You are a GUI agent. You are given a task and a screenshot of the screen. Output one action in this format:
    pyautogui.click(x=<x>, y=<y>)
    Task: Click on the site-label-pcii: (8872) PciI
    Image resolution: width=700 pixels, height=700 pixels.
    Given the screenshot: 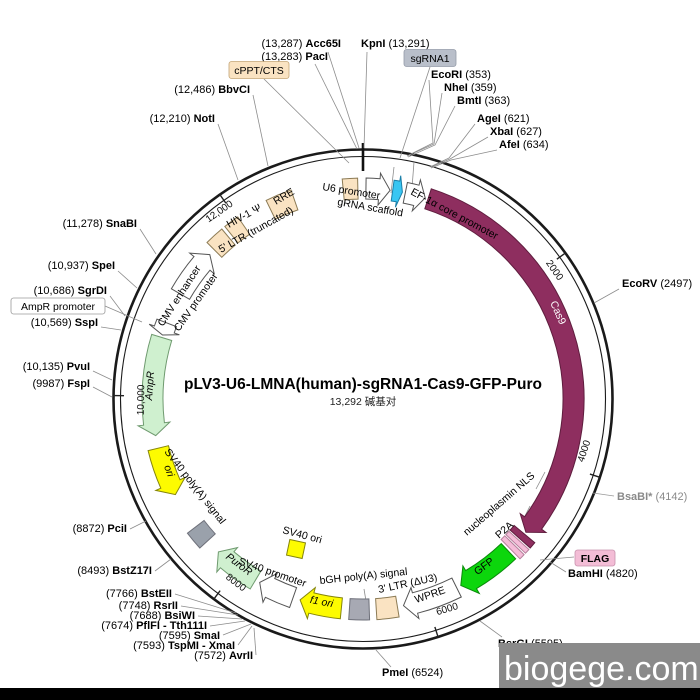 What is the action you would take?
    pyautogui.click(x=100, y=529)
    